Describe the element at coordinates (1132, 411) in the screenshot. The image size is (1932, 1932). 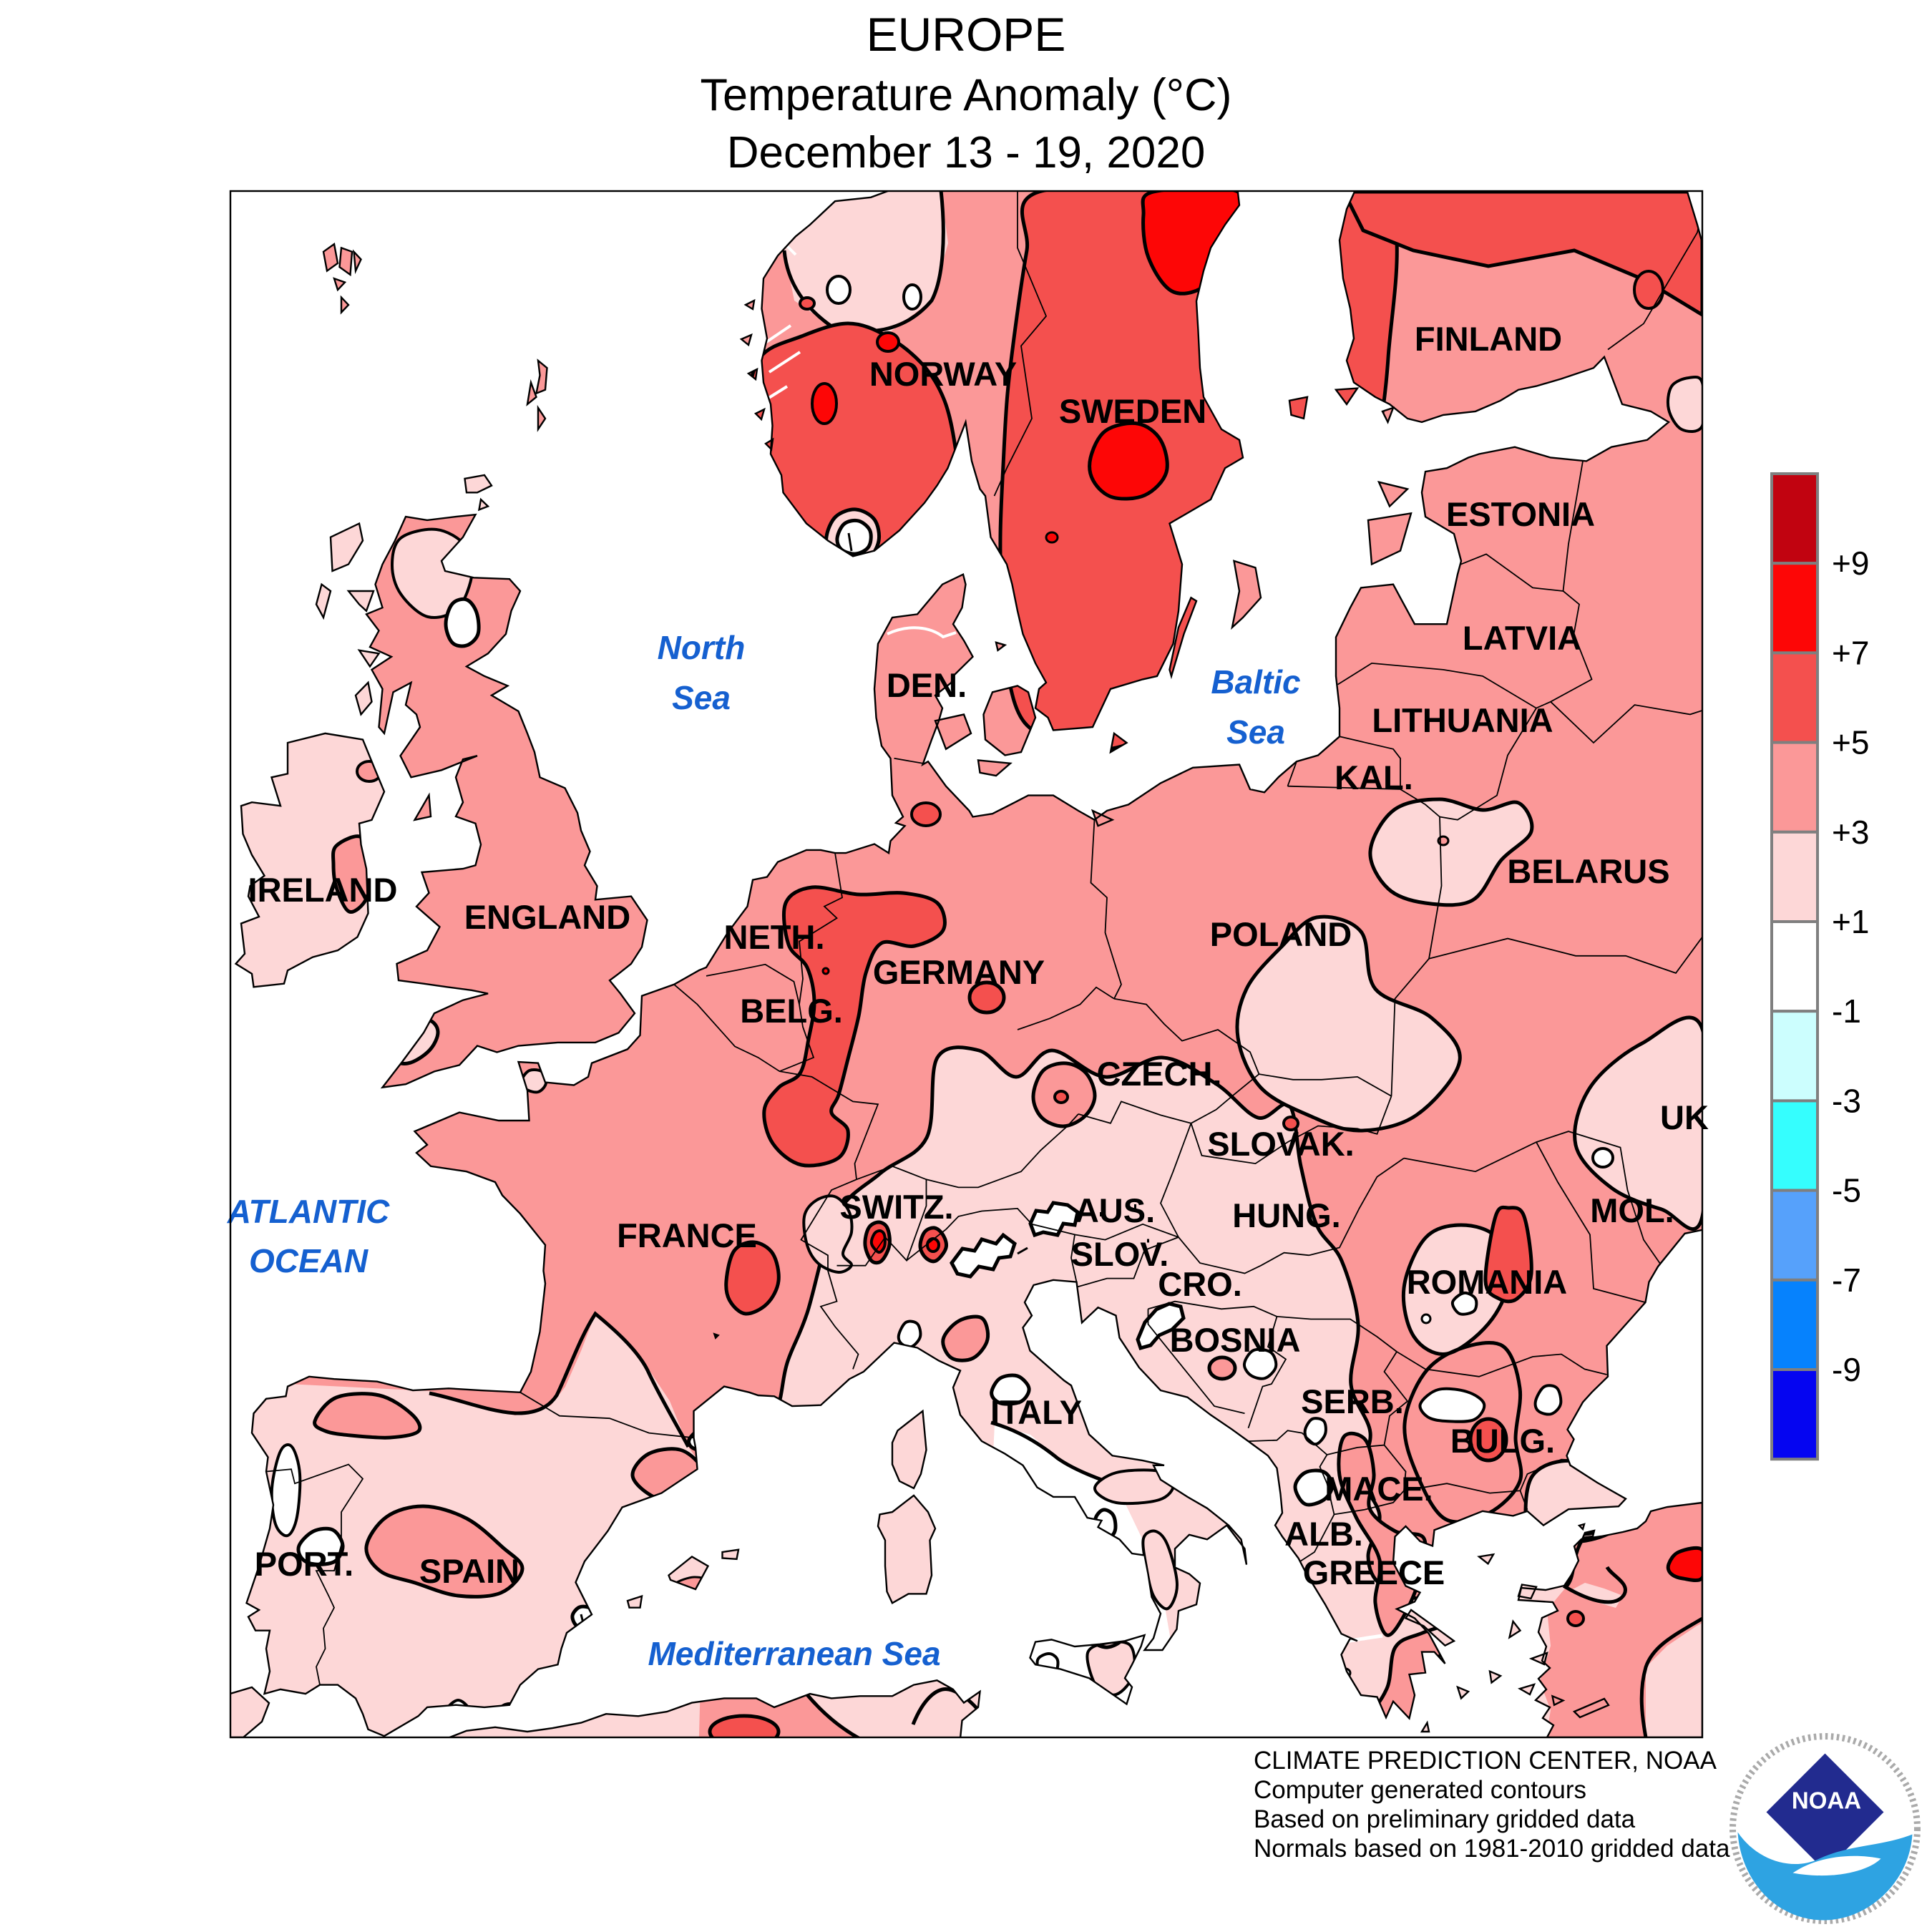
I see `svg-text: SWEDEN` at that location.